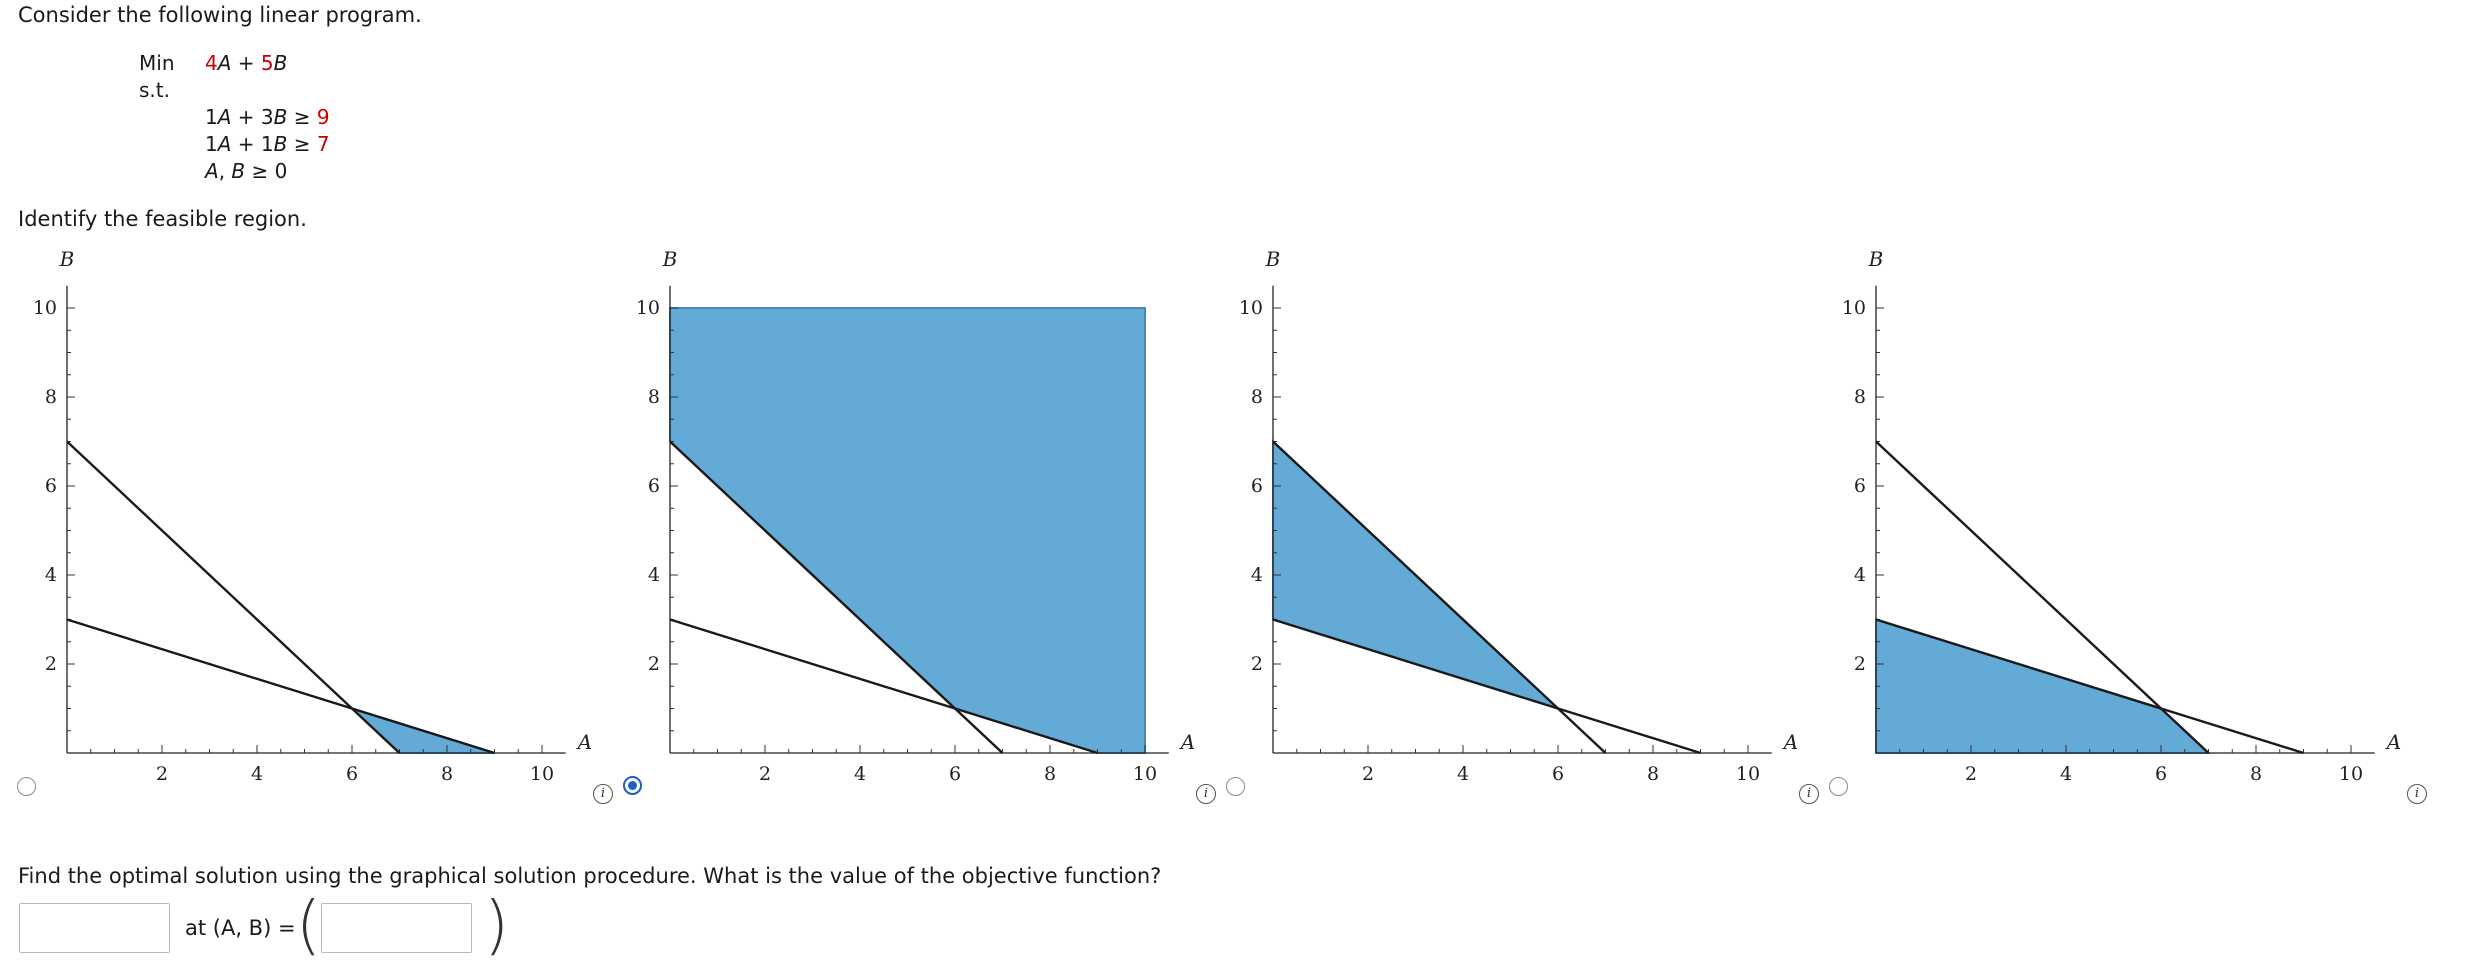 Image resolution: width=2466 pixels, height=968 pixels. Describe the element at coordinates (267, 117) in the screenshot. I see `constraint-1: 1A + 3B ≥ 9` at that location.